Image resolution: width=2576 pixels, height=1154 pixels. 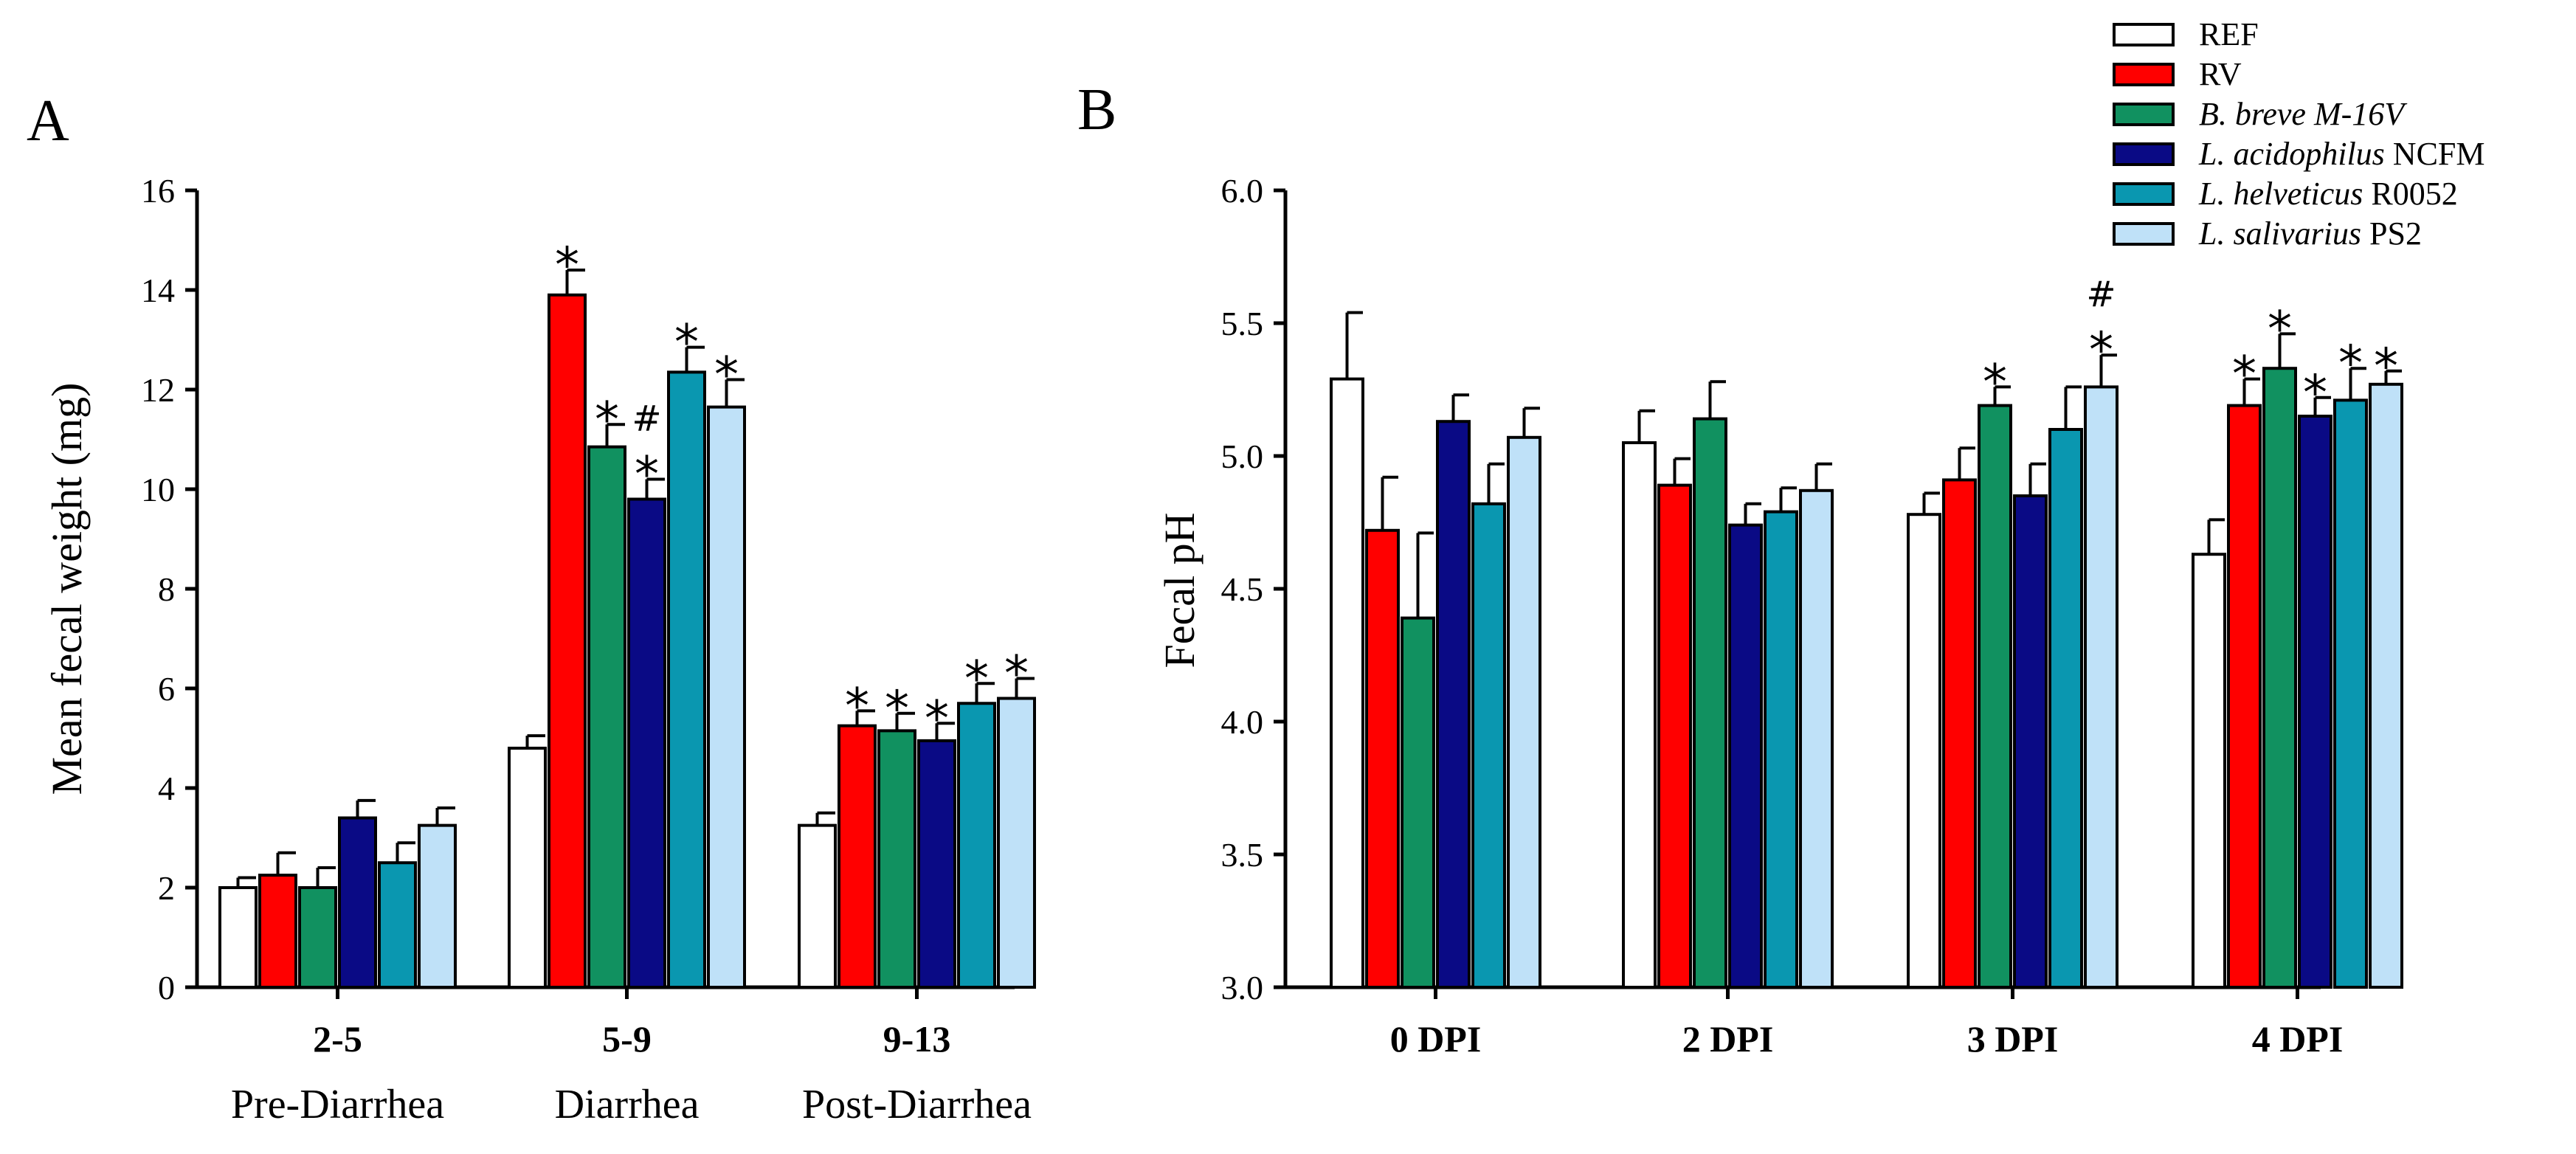 What do you see at coordinates (2229, 34) in the screenshot?
I see `legend-label: REF` at bounding box center [2229, 34].